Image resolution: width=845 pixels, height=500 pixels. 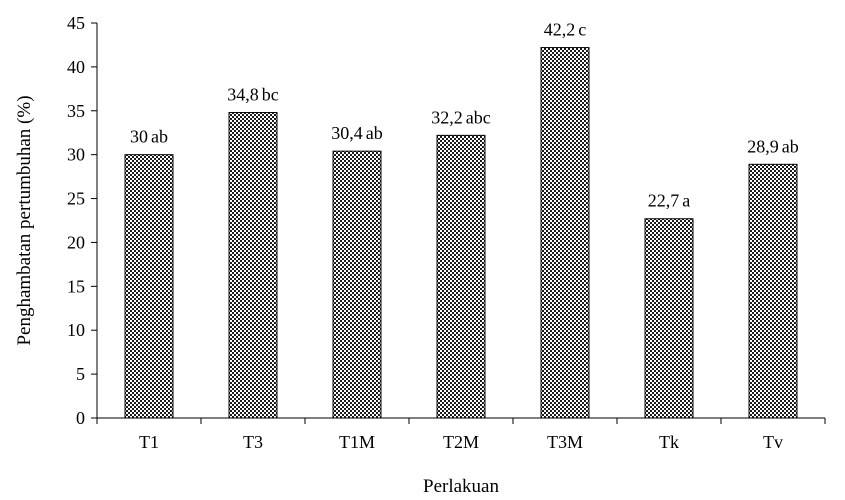 What do you see at coordinates (461, 276) in the screenshot?
I see `bar-t2m` at bounding box center [461, 276].